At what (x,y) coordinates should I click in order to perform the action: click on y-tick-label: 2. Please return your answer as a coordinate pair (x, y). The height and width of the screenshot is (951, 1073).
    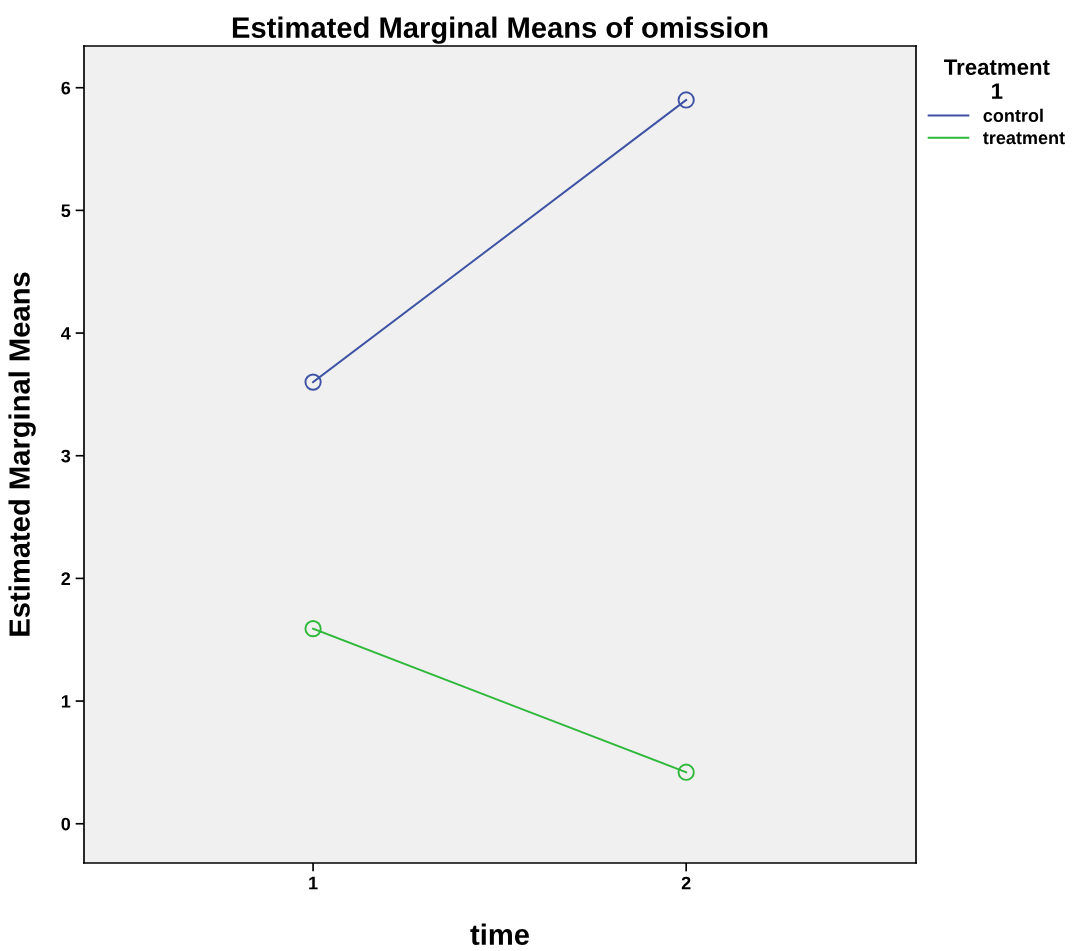
    Looking at the image, I should click on (66, 578).